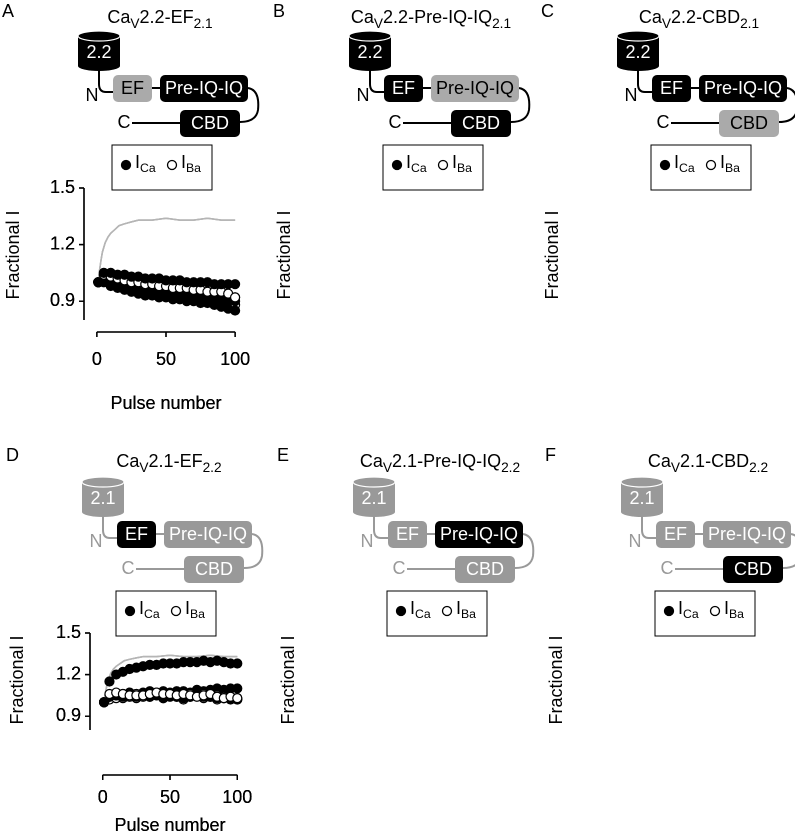 Image resolution: width=795 pixels, height=836 pixels. What do you see at coordinates (749, 23) in the screenshot?
I see `panel-title-part: 2.1` at bounding box center [749, 23].